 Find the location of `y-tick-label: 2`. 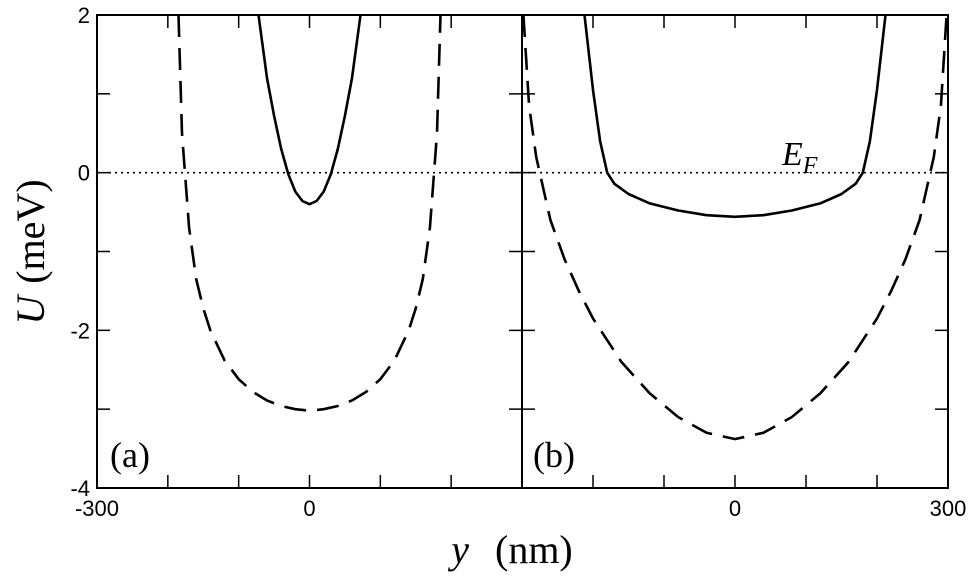

y-tick-label: 2 is located at coordinates (84, 15).